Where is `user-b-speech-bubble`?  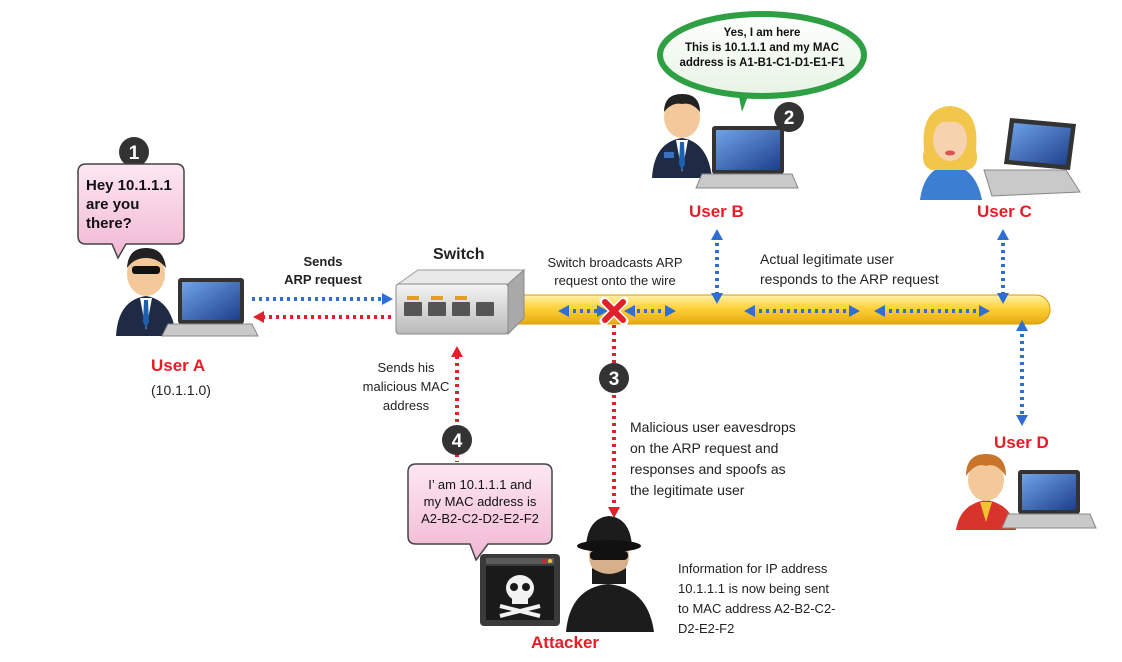 user-b-speech-bubble is located at coordinates (762, 55).